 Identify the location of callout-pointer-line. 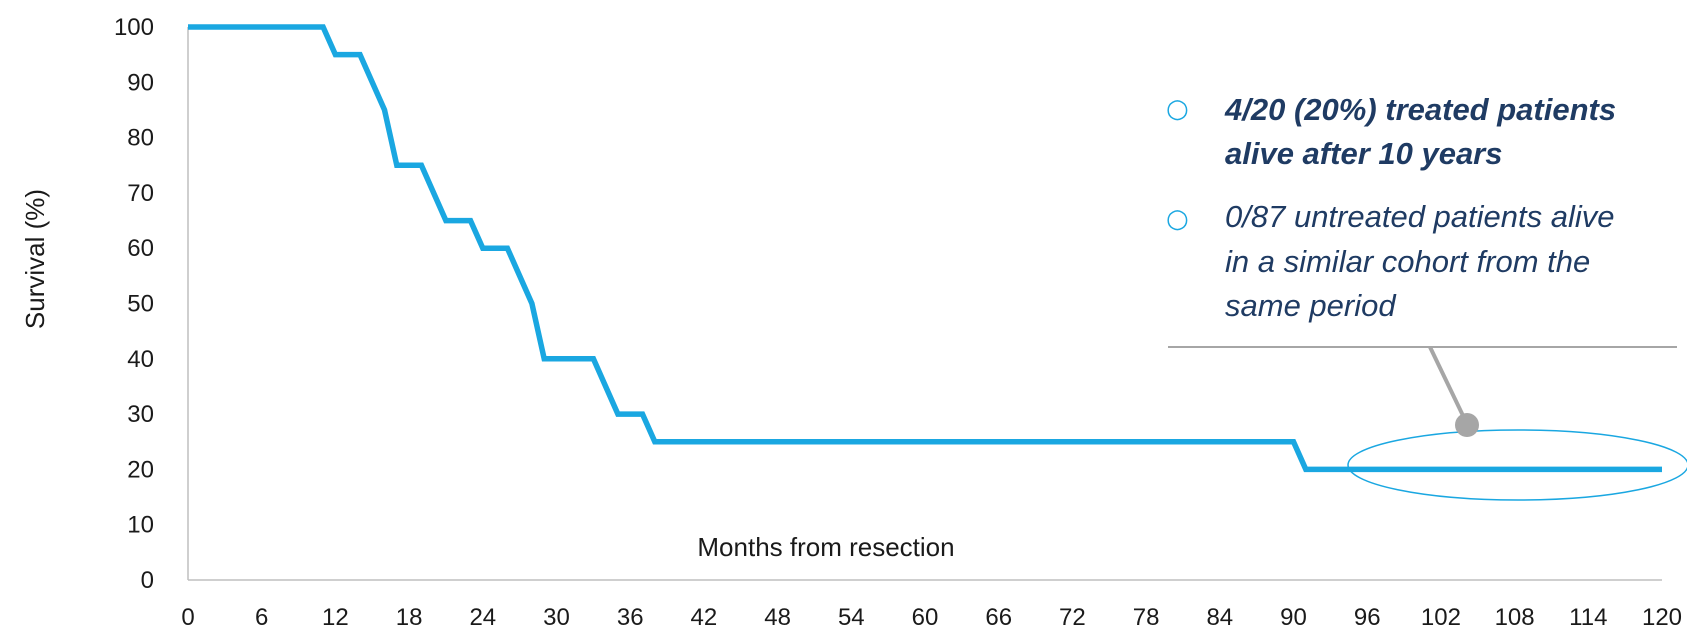
(1448, 385).